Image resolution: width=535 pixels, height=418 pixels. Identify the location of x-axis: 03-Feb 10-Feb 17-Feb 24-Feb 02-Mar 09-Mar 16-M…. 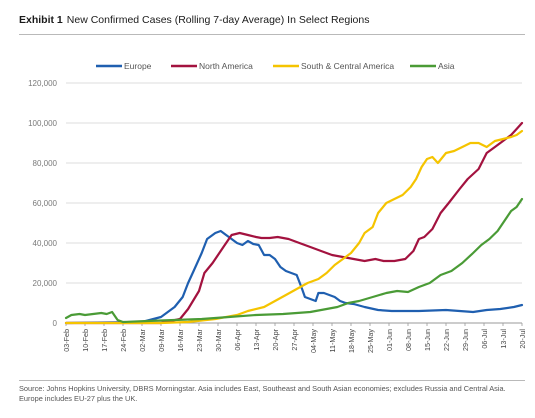
(294, 337).